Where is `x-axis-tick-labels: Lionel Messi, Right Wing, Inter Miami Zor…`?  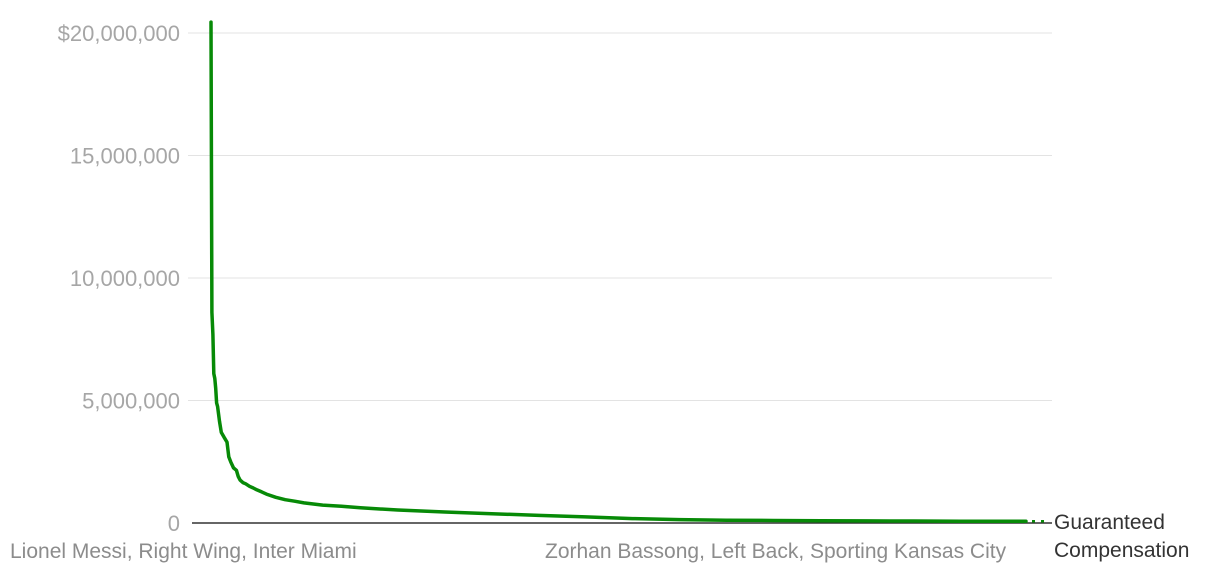
x-axis-tick-labels: Lionel Messi, Right Wing, Inter Miami Zor… is located at coordinates (508, 551).